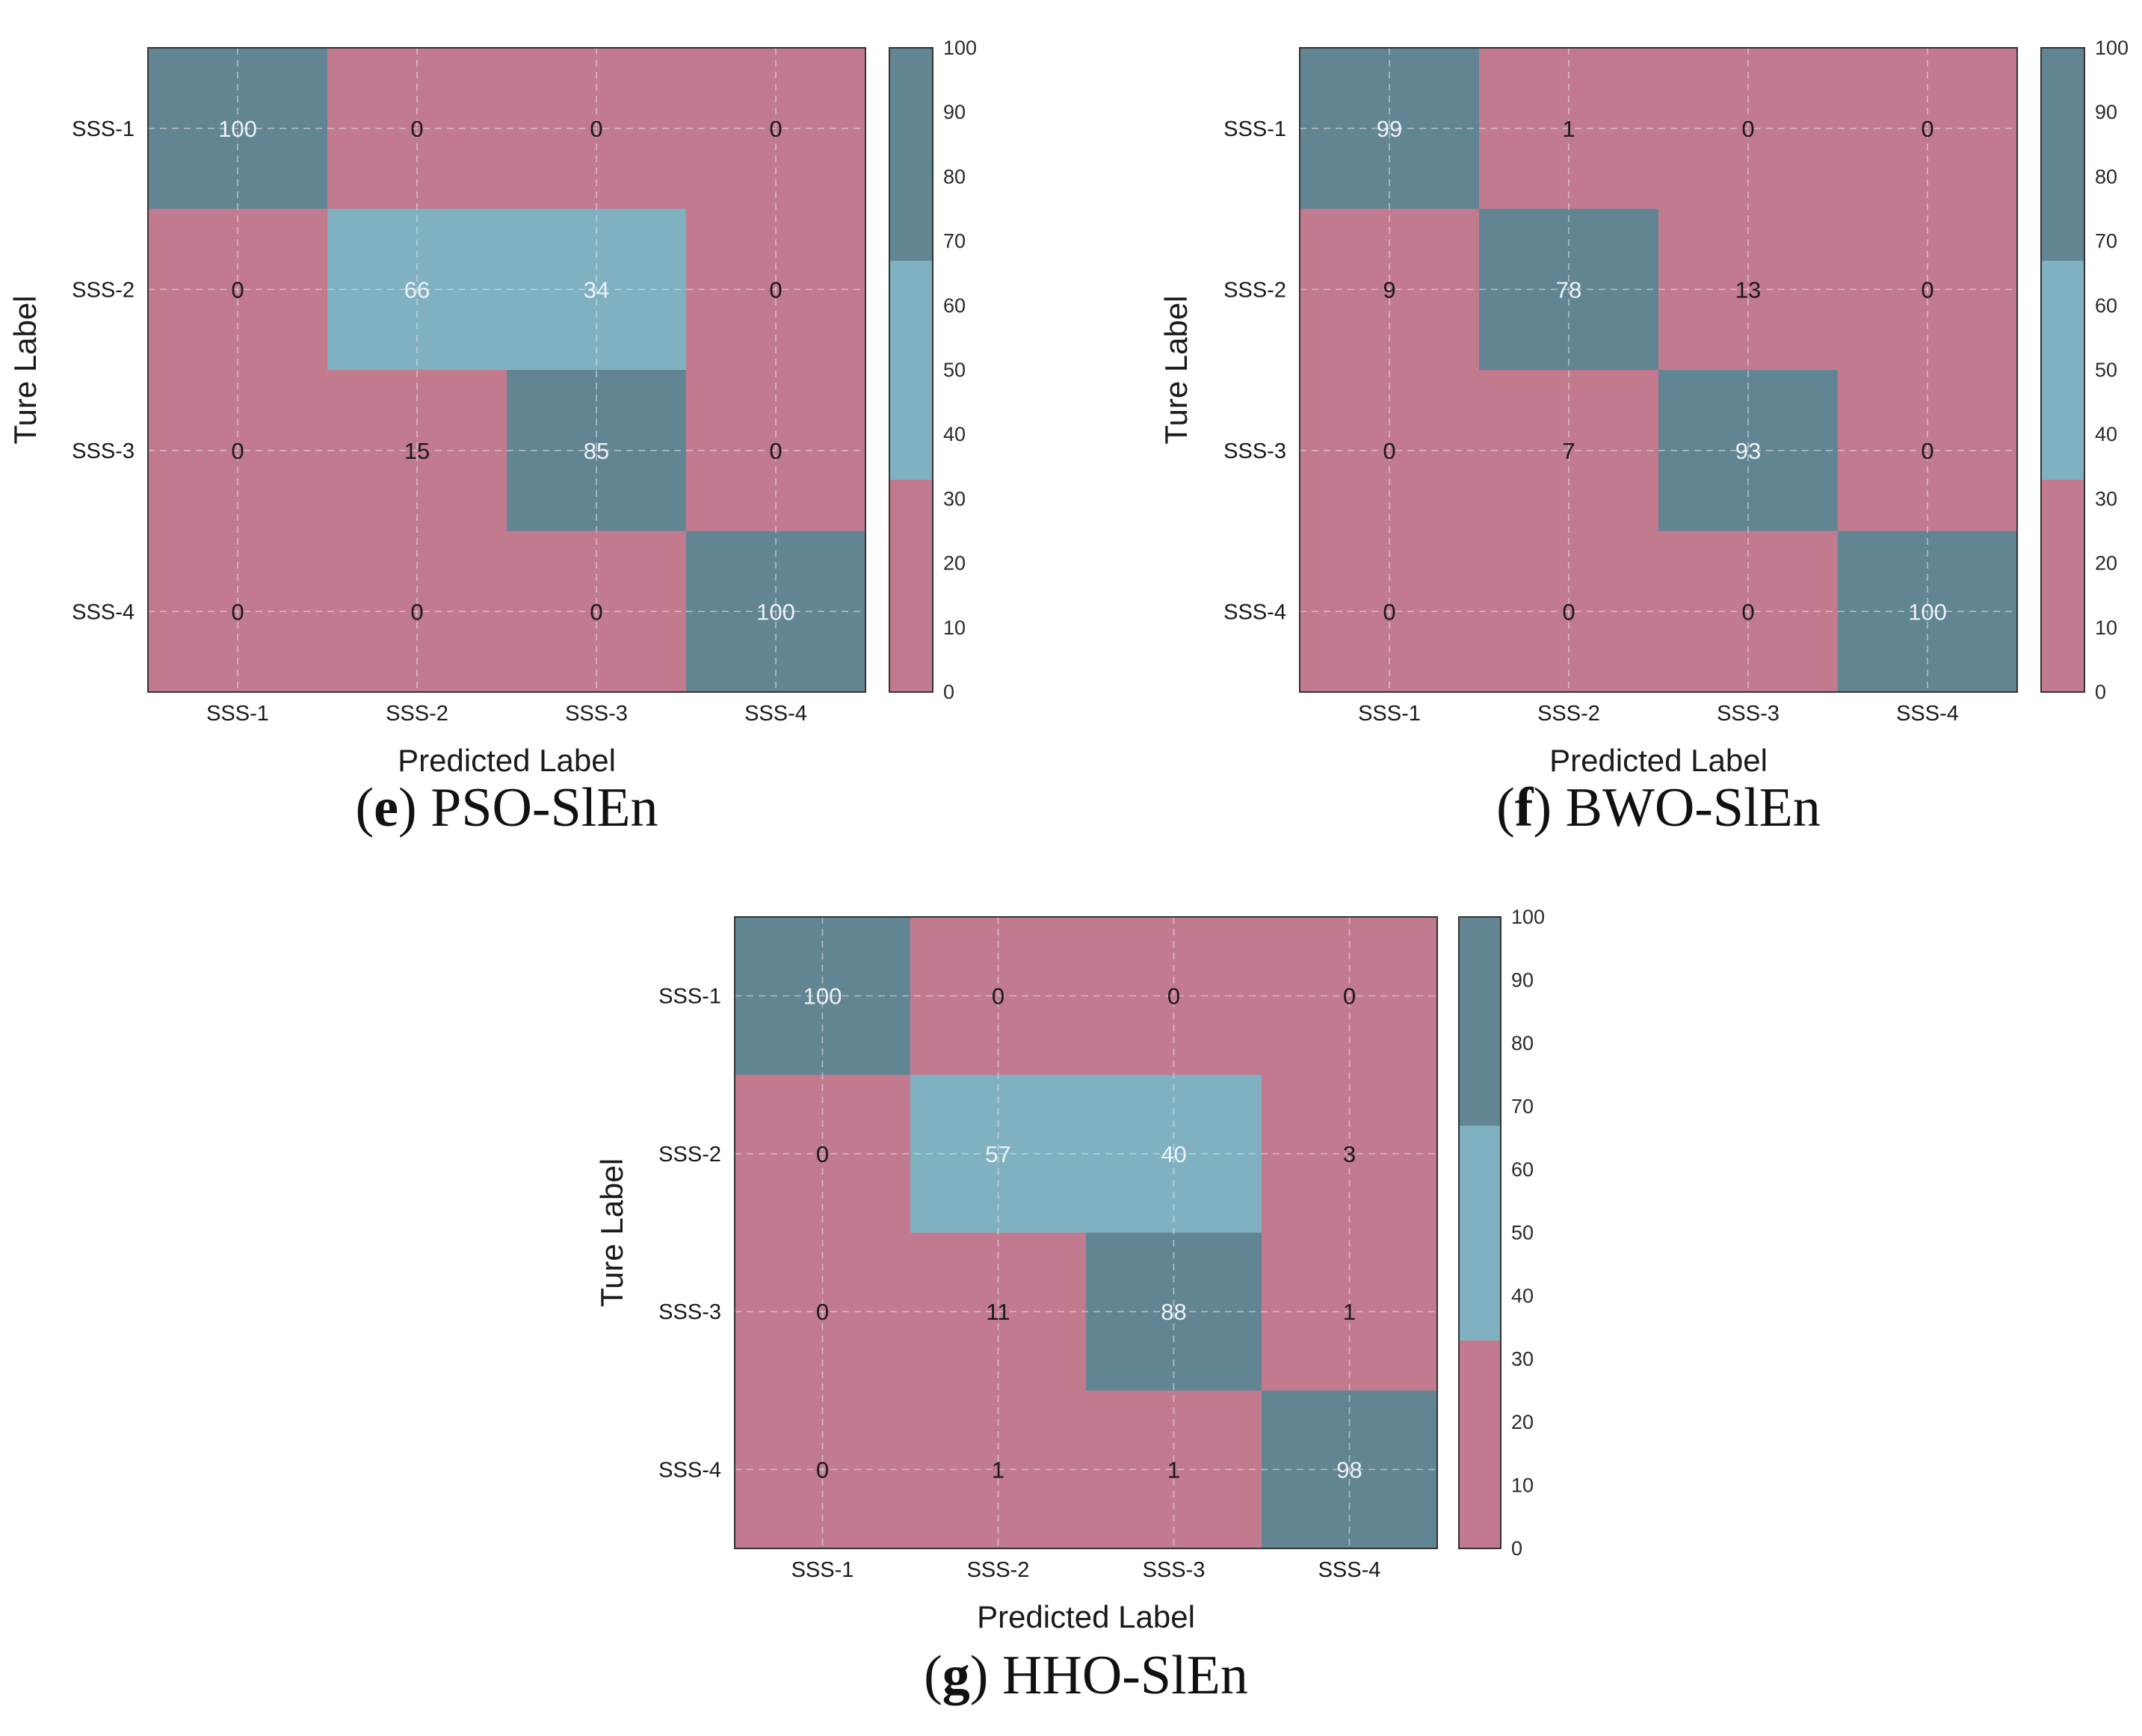 This screenshot has width=2142, height=1736. What do you see at coordinates (386, 808) in the screenshot?
I see `caption-letter: e` at bounding box center [386, 808].